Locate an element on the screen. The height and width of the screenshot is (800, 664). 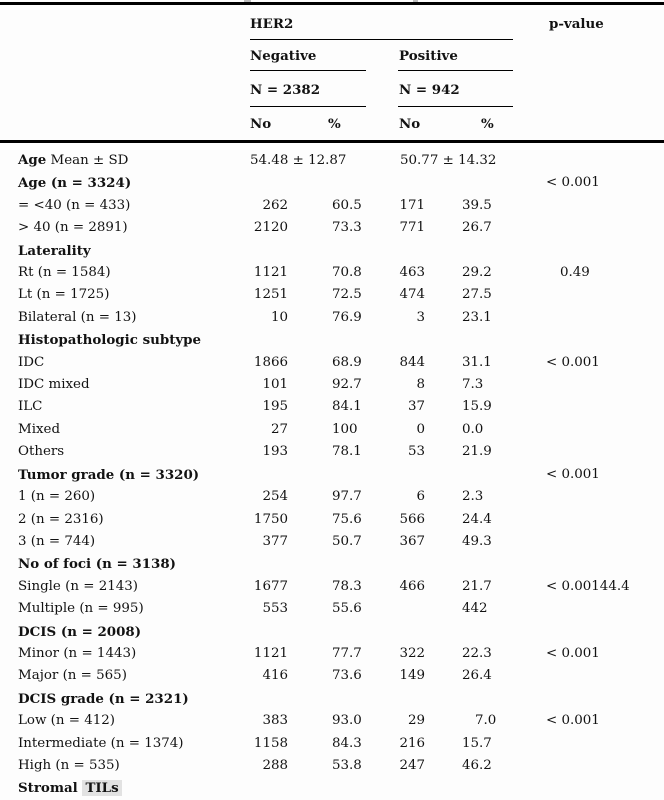
positive-pct-cell: 27.5 is located at coordinates (477, 295).